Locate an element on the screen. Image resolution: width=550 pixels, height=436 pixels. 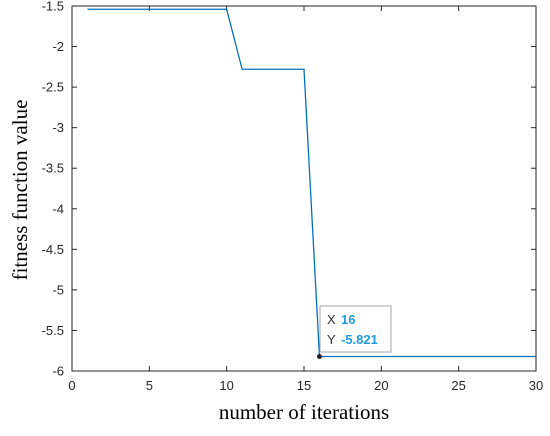
y-tick-label: -5.5 is located at coordinates (53, 330).